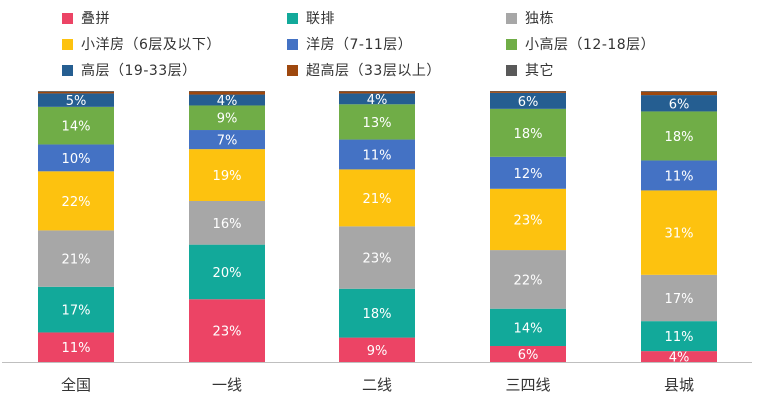 The width and height of the screenshot is (759, 410). Describe the element at coordinates (151, 45) in the screenshot. I see `legend-label: 小洋房（6层及以下）` at that location.